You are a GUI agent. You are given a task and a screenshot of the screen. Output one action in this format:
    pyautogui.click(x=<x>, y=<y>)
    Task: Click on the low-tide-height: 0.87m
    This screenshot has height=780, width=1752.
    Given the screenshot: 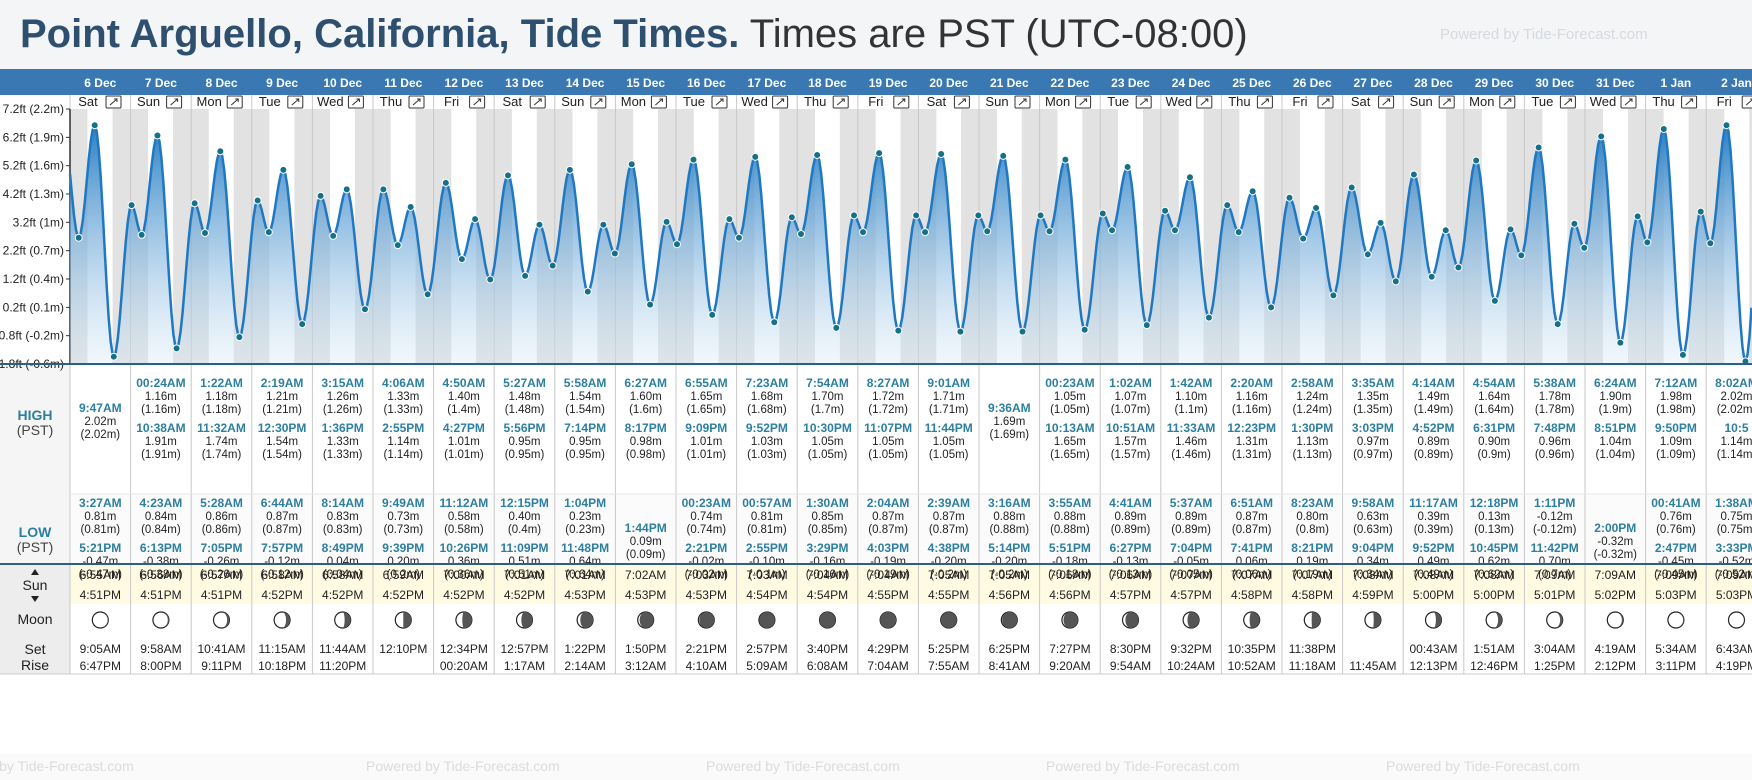 What is the action you would take?
    pyautogui.click(x=282, y=517)
    